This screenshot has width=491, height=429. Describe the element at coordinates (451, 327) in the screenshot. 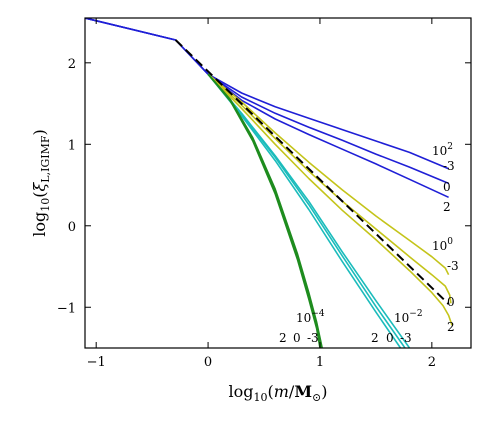

I see `group-sublabel-g1-2: 2` at that location.